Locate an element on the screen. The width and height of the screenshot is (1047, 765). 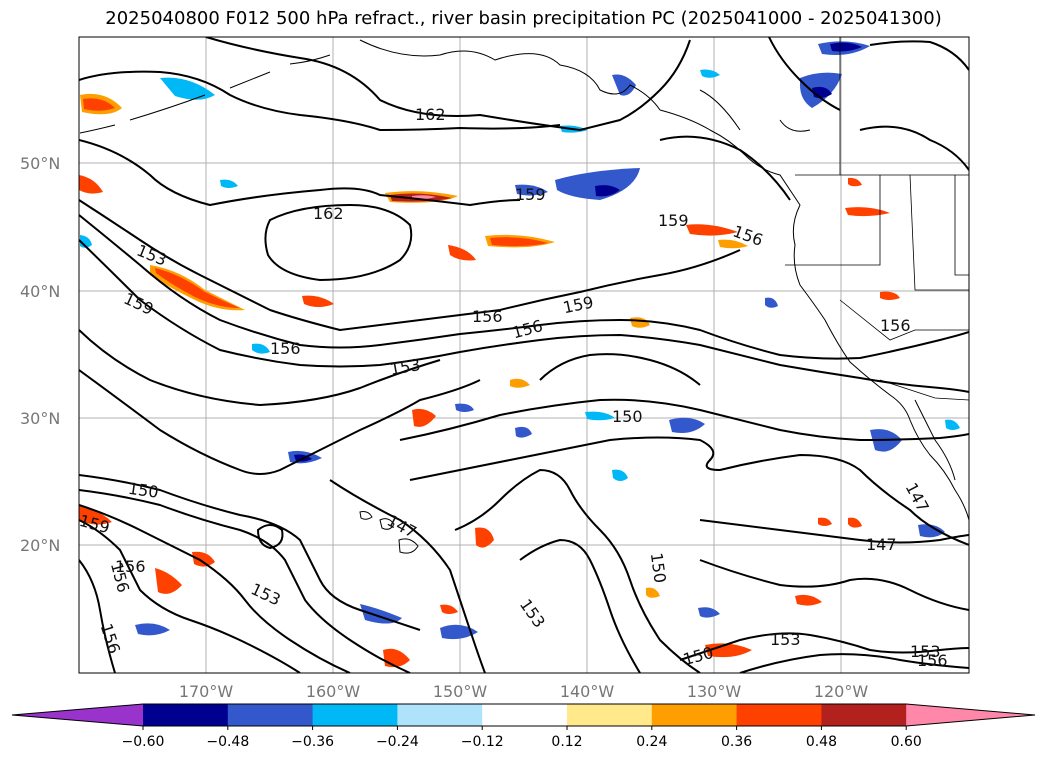
colorbar-tick-label: −0.36 is located at coordinates (312, 742).